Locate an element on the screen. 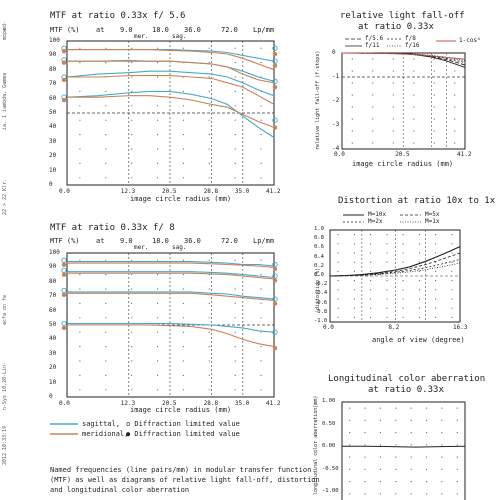 The width and height of the screenshot is (500, 500). rlf-ytick-label: -2 is located at coordinates (336, 100).